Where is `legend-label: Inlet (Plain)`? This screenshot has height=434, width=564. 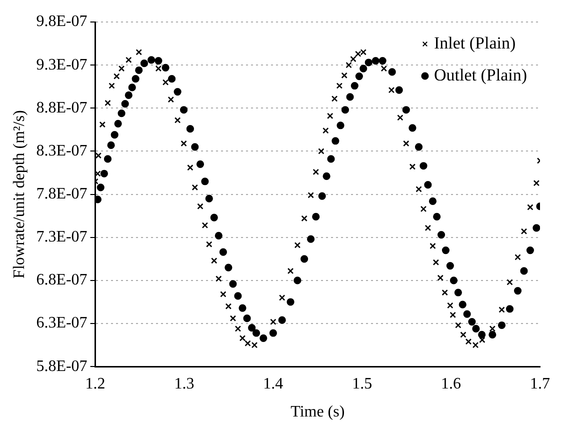
legend-label: Inlet (Plain) is located at coordinates (475, 42).